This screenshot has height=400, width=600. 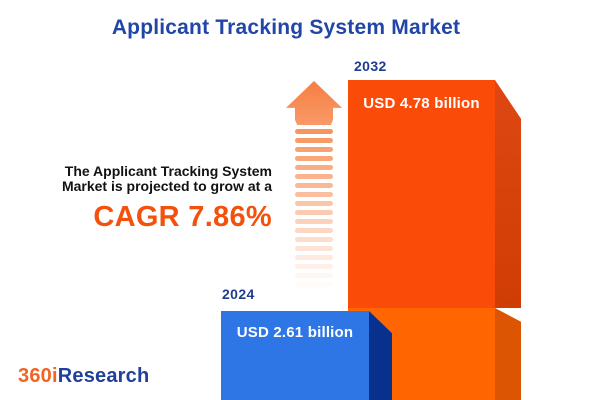 I want to click on growth-arrow-shaft, so click(x=314, y=210).